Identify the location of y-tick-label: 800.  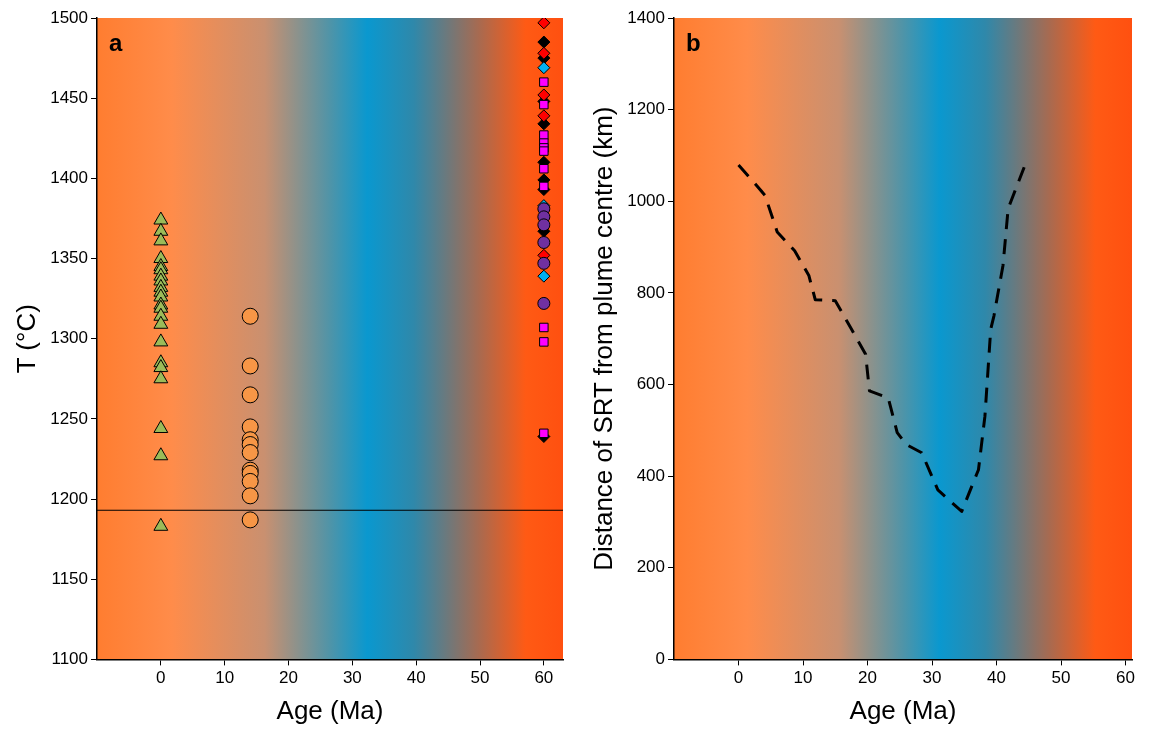
(651, 292).